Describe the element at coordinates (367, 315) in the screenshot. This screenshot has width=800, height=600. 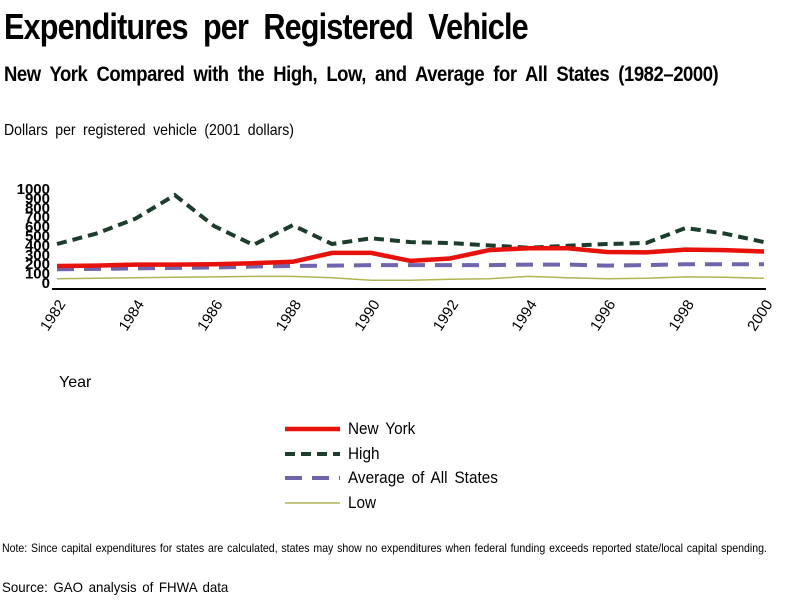
I see `x-tick-label: 1990` at that location.